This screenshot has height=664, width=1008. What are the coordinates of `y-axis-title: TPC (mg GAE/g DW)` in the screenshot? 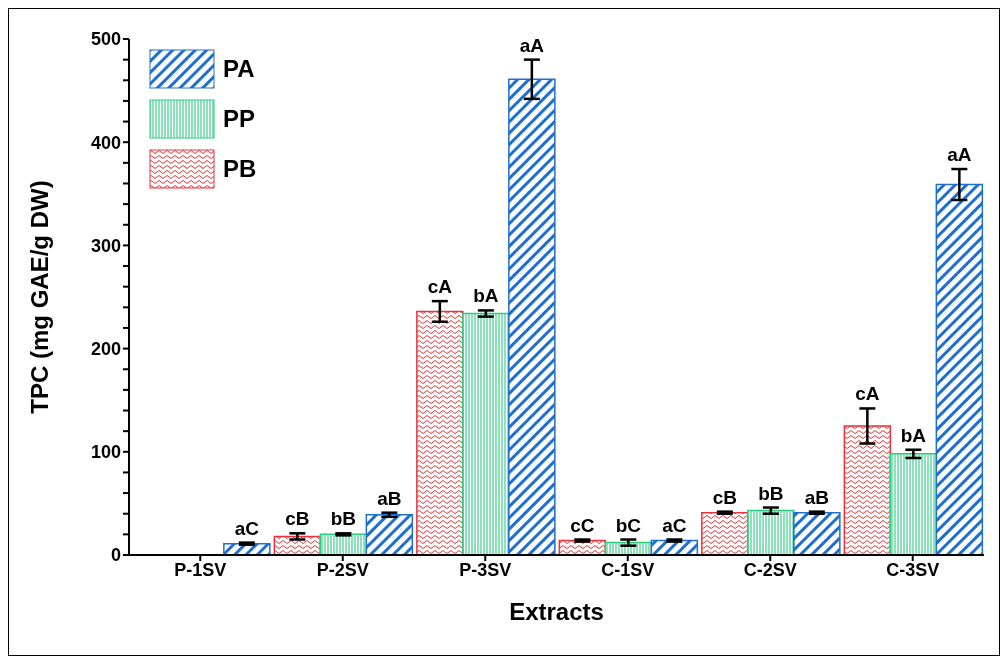 It's located at (39, 297).